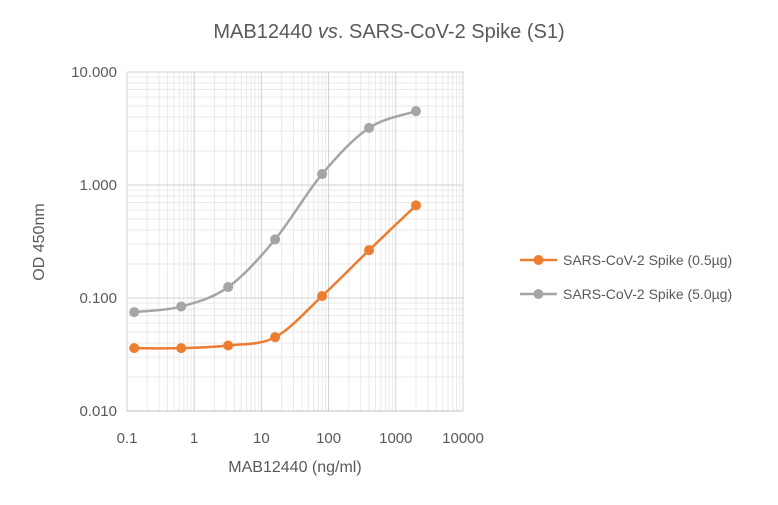 The width and height of the screenshot is (778, 505). What do you see at coordinates (647, 260) in the screenshot?
I see `legend-label: SARS-CoV-2 Spike (0.5µg)` at bounding box center [647, 260].